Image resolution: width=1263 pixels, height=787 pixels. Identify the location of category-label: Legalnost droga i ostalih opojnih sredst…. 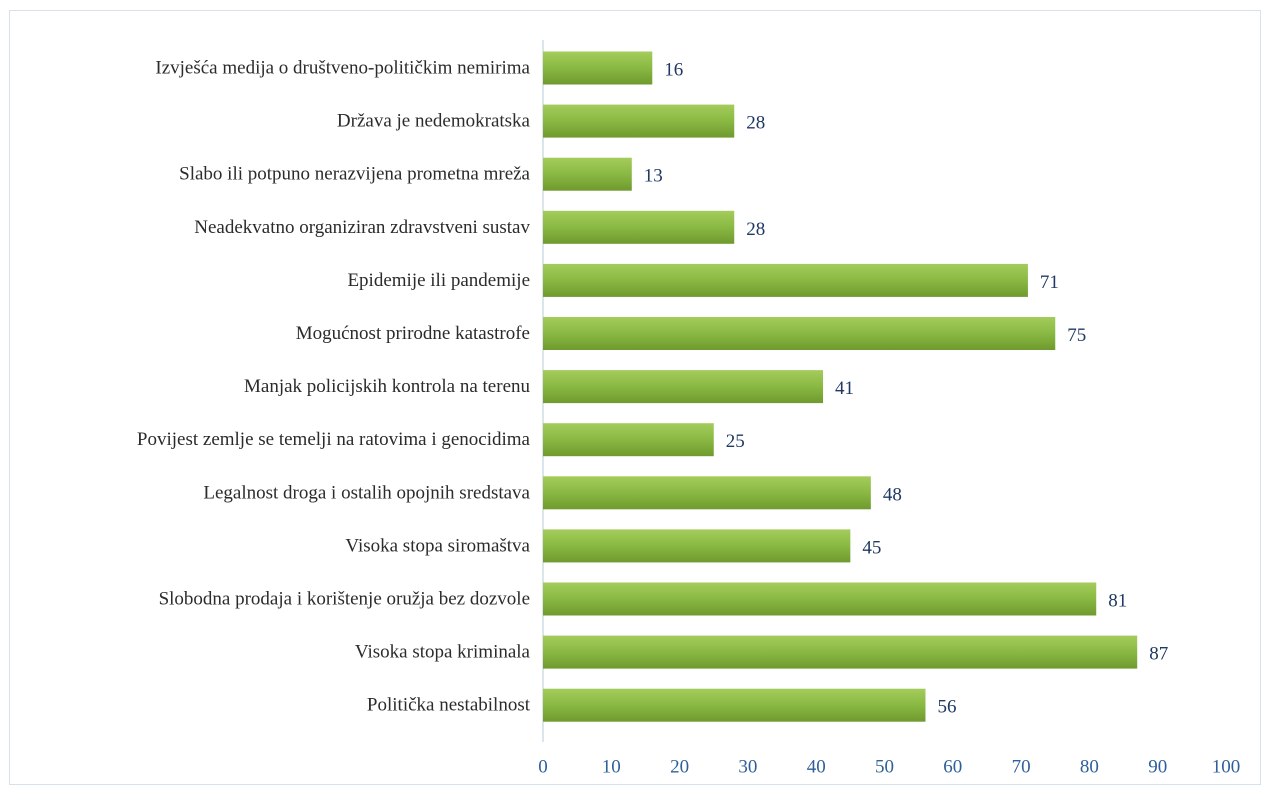
(366, 492).